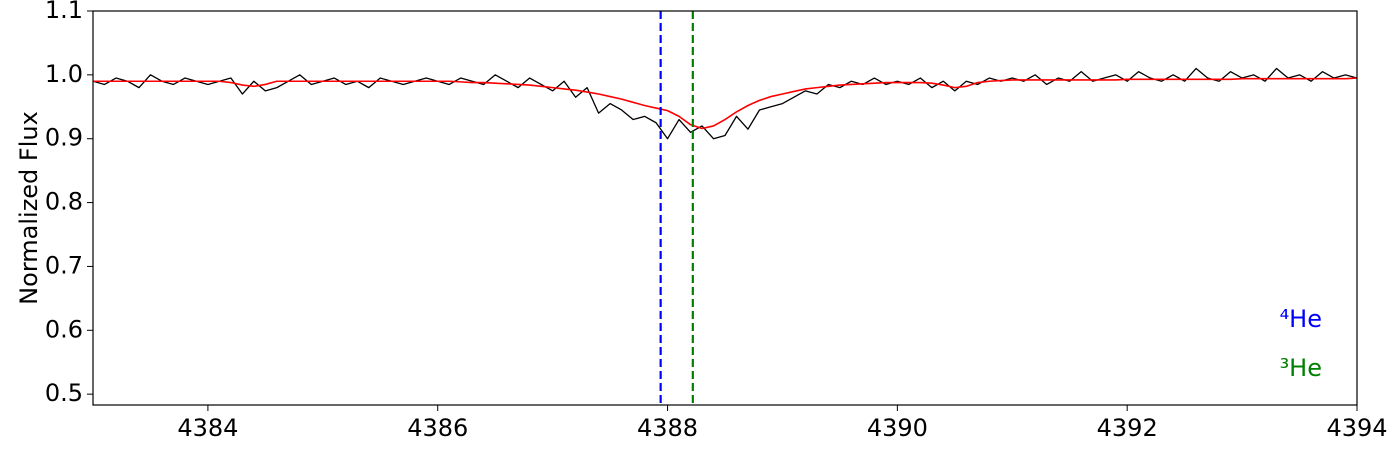 The image size is (1400, 450). I want to click on y-tick-label: 1.0, so click(64, 74).